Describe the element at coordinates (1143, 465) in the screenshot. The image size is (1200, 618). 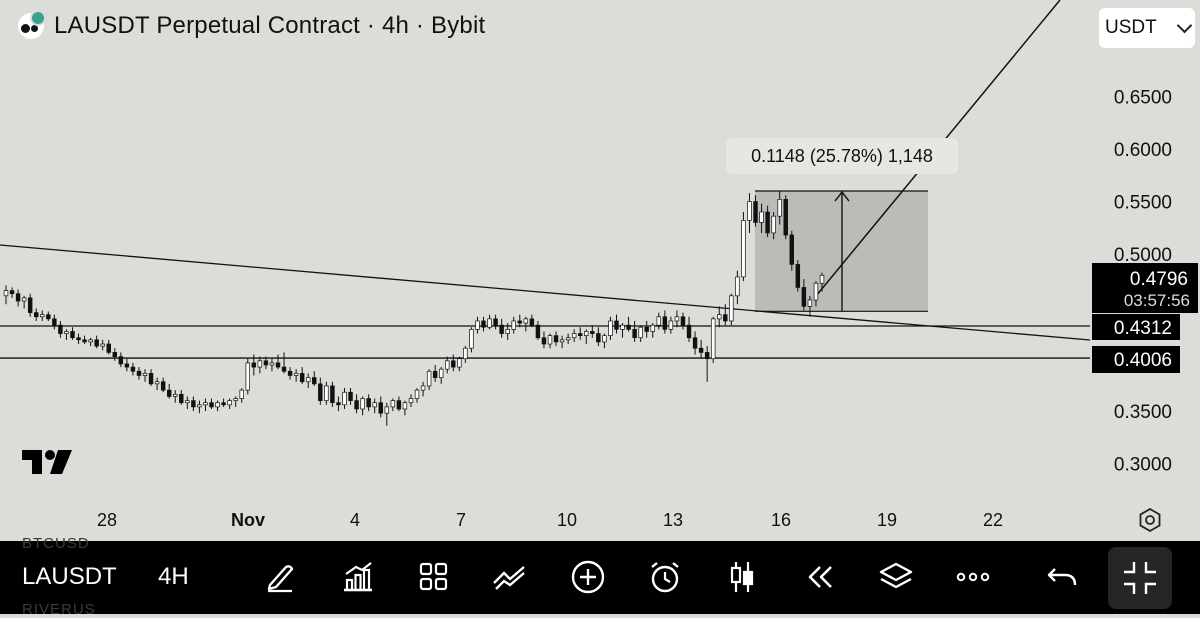
I see `y-tick-label: 0.3000` at that location.